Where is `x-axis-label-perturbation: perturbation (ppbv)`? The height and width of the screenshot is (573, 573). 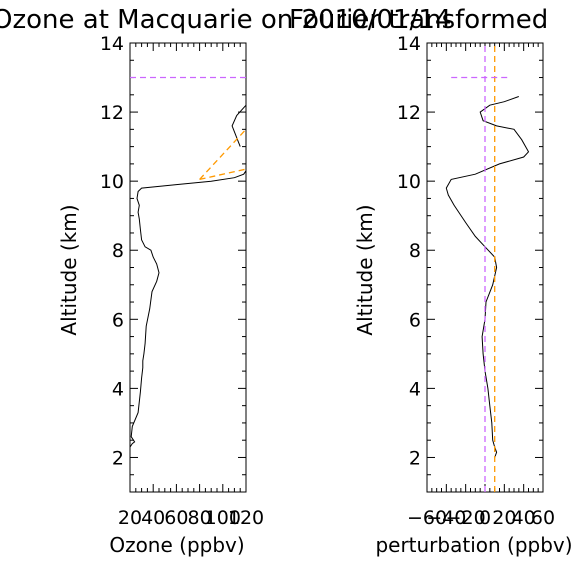 x-axis-label-perturbation: perturbation (ppbv) is located at coordinates (473, 545).